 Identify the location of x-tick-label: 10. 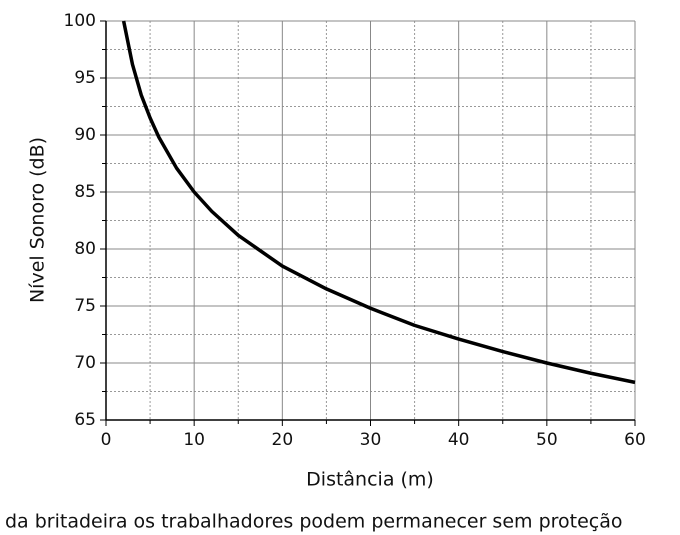
(194, 440).